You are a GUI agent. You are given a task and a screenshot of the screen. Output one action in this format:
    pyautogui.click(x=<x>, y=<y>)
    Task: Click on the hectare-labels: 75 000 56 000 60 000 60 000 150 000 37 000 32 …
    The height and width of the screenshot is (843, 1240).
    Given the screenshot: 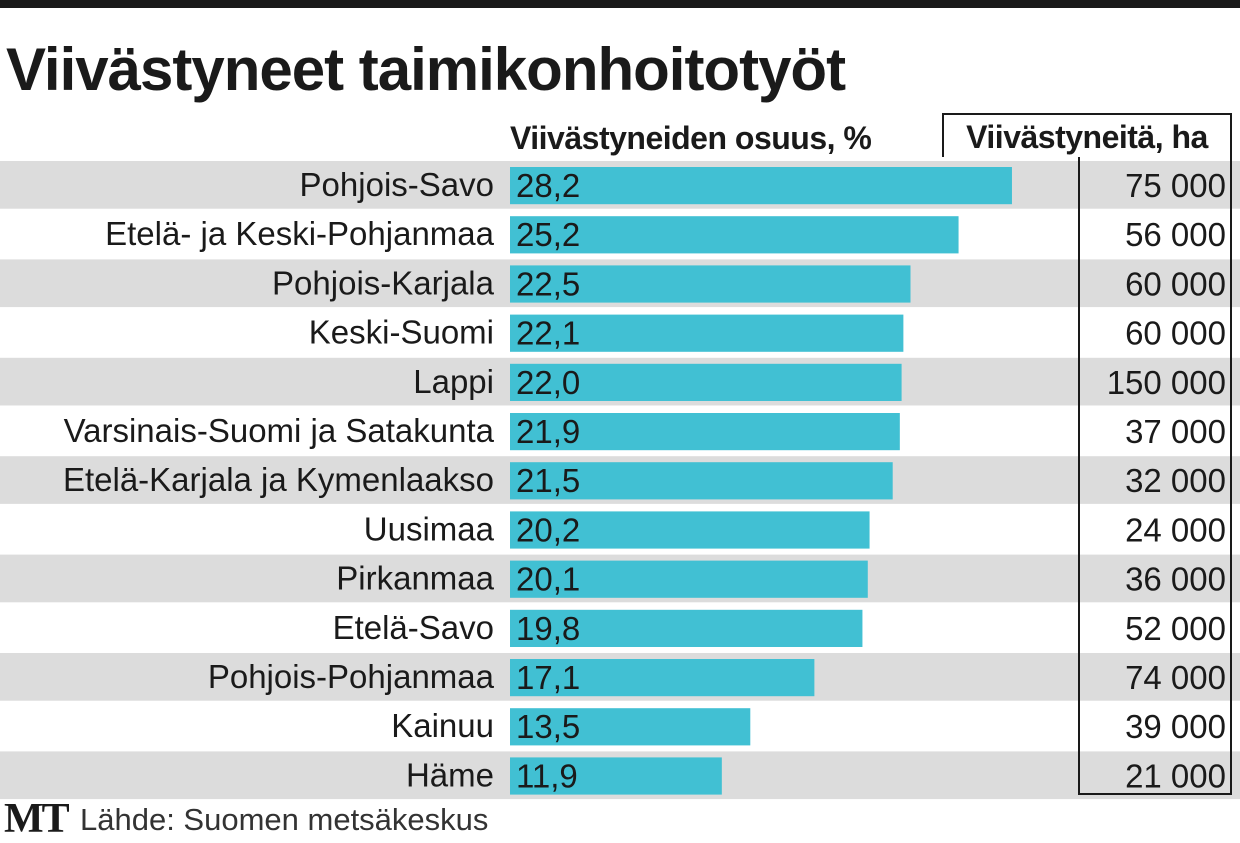 What is the action you would take?
    pyautogui.click(x=1166, y=480)
    